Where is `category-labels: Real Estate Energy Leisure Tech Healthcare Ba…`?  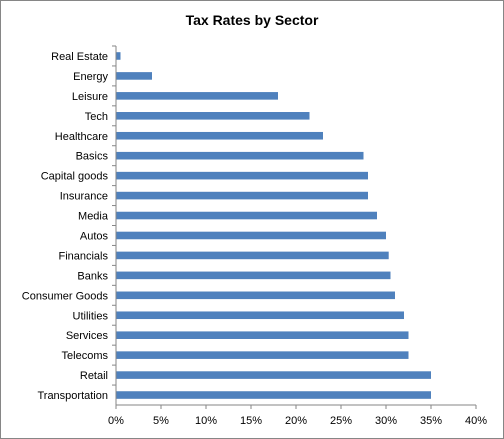
category-labels: Real Estate Energy Leisure Tech Healthcare Ba… is located at coordinates (65, 226).